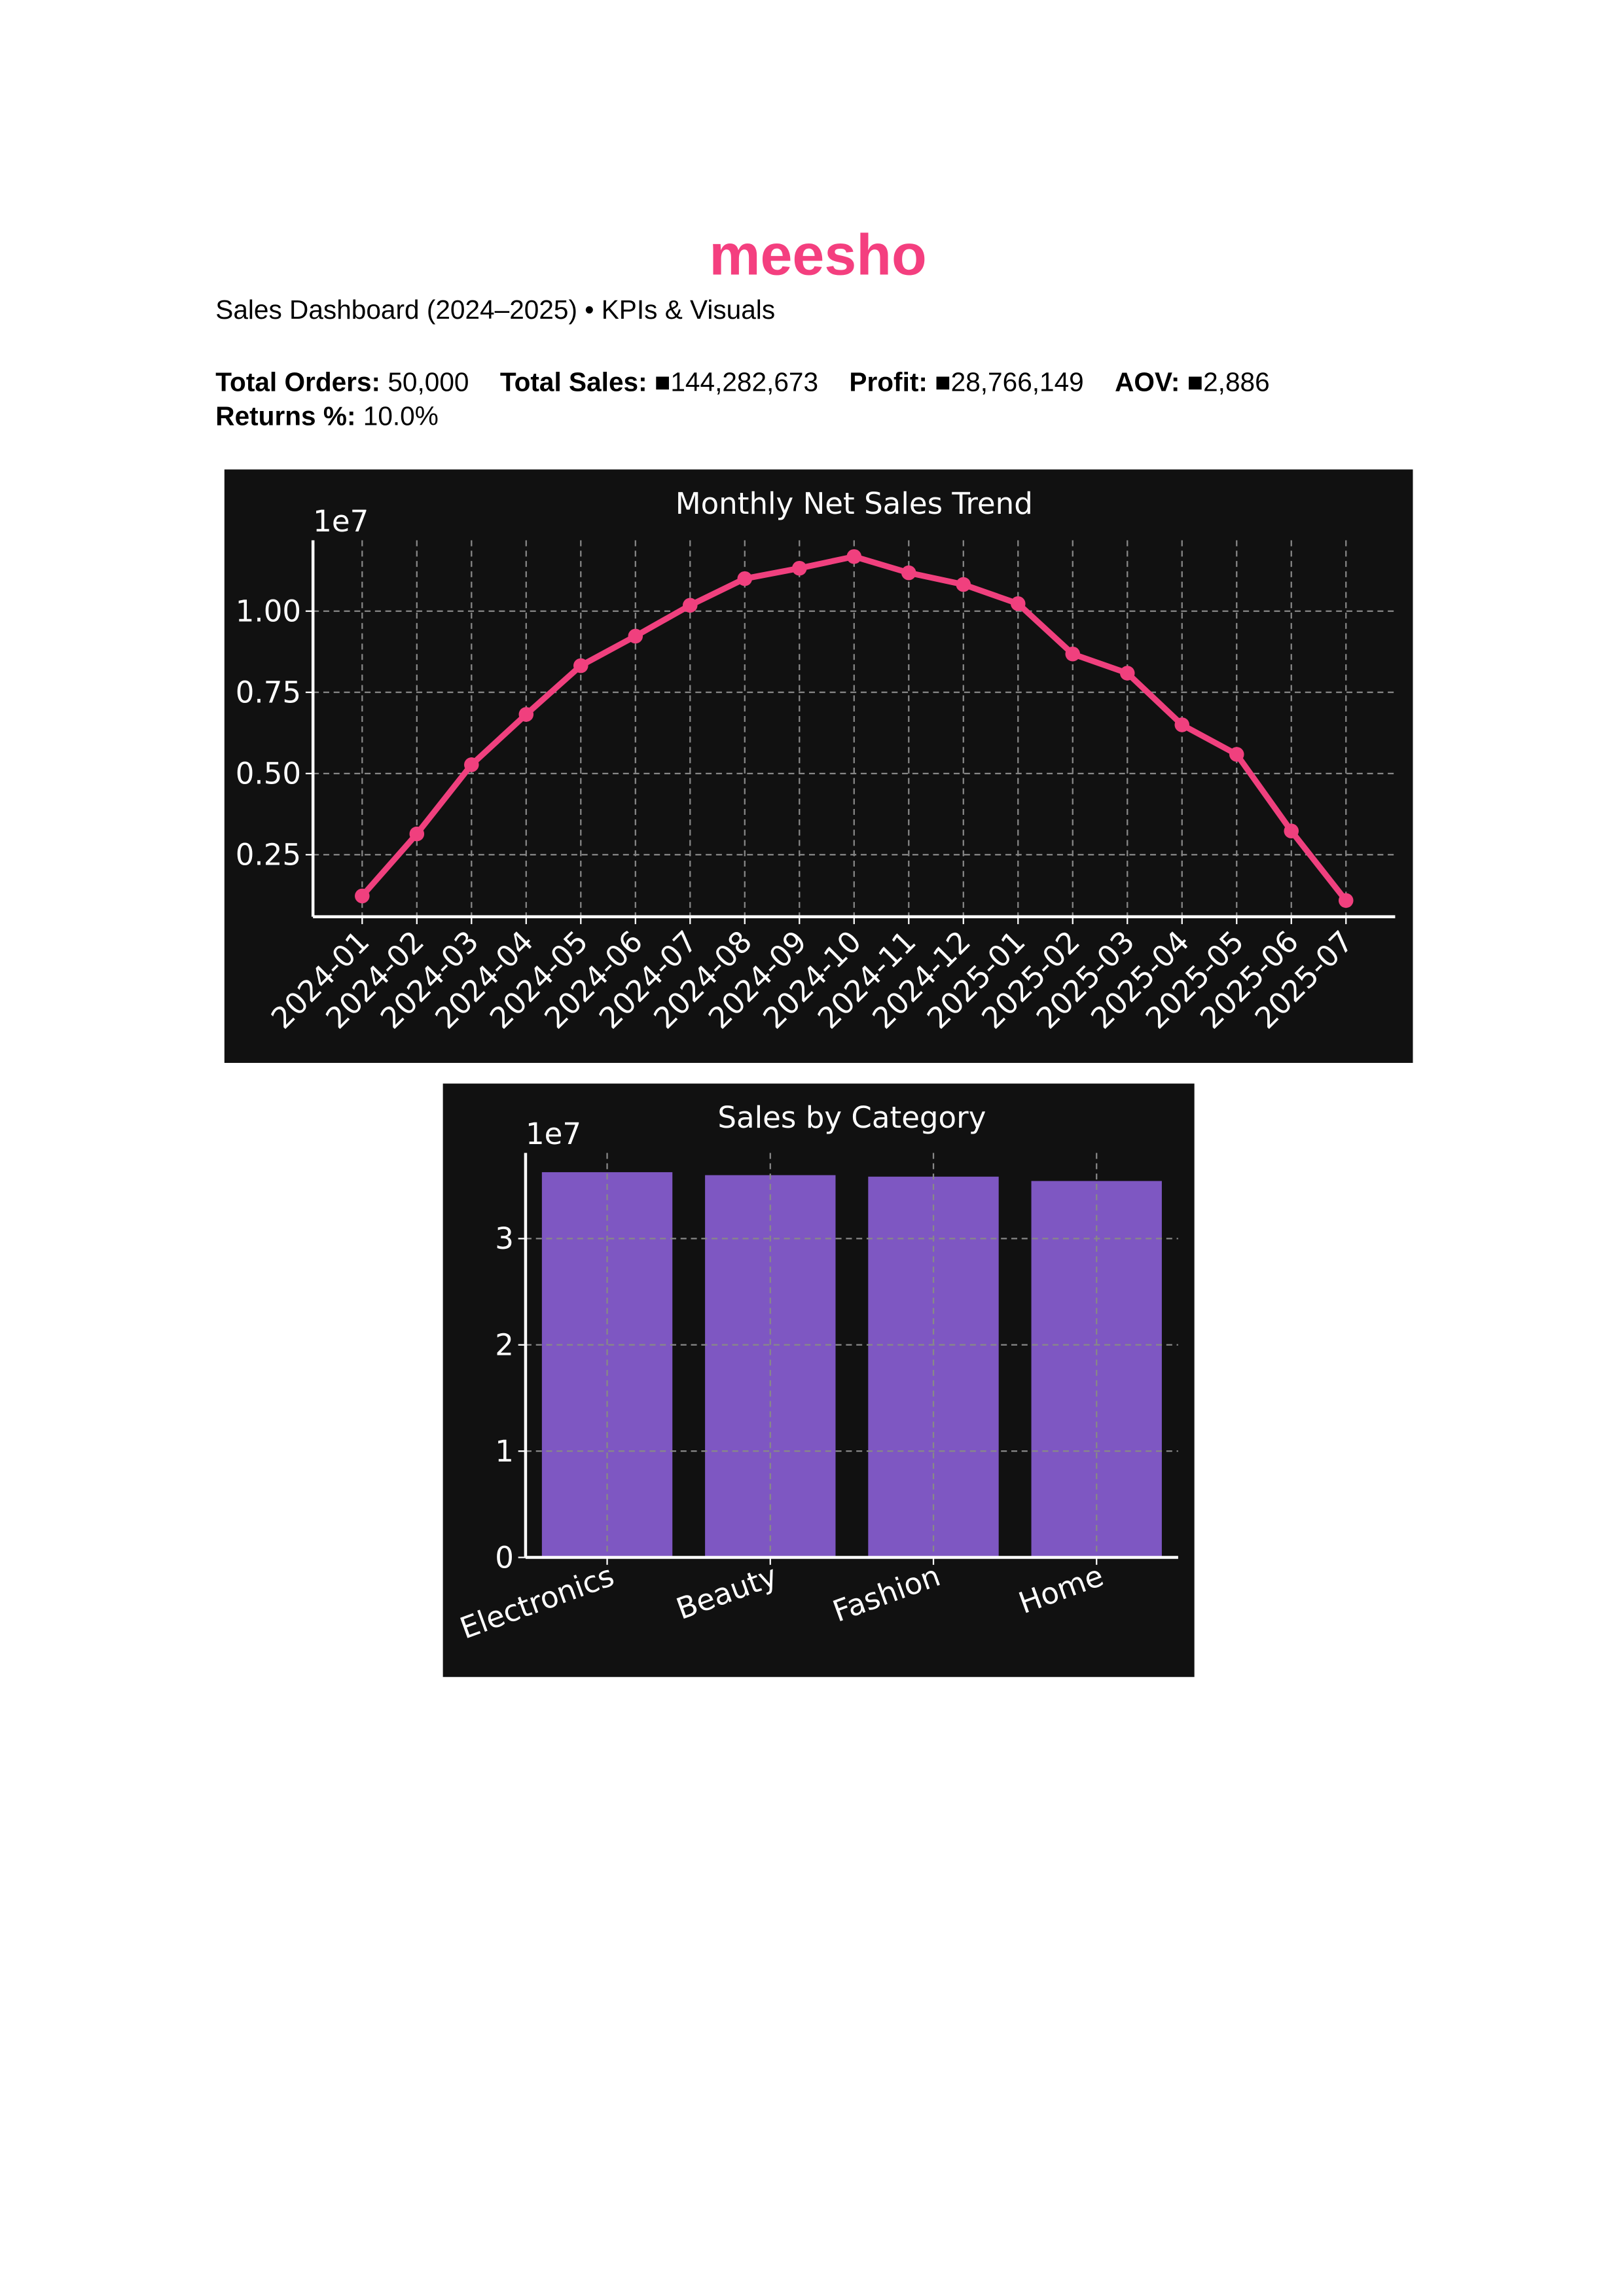  I want to click on chart-title: Monthly Net Sales Trend, so click(854, 503).